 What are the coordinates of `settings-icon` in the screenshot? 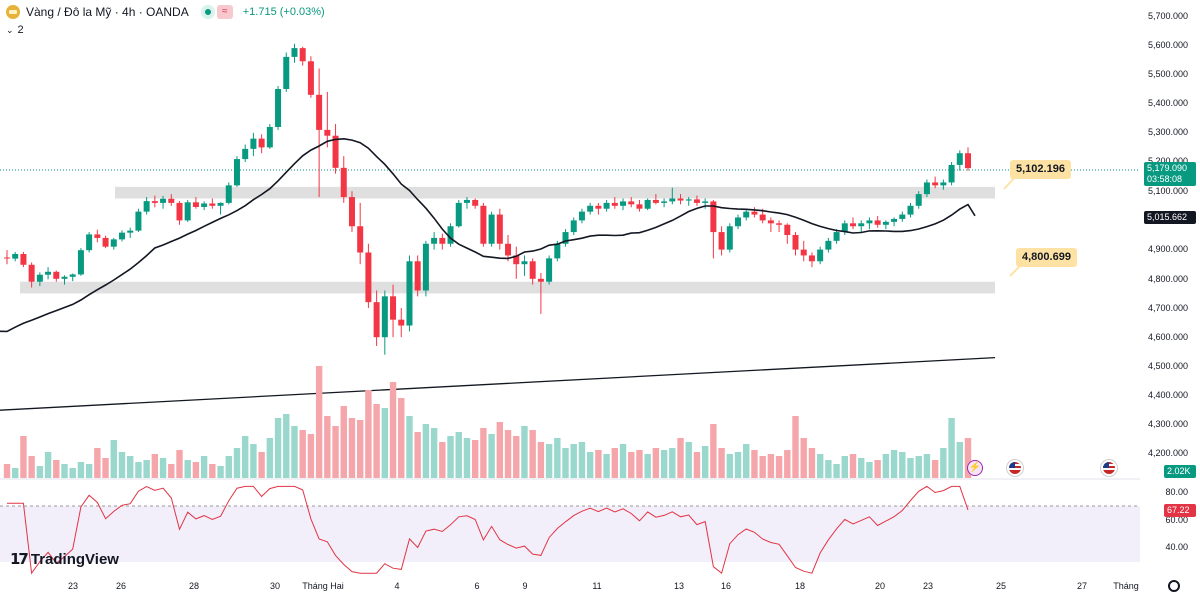 It's located at (1174, 586).